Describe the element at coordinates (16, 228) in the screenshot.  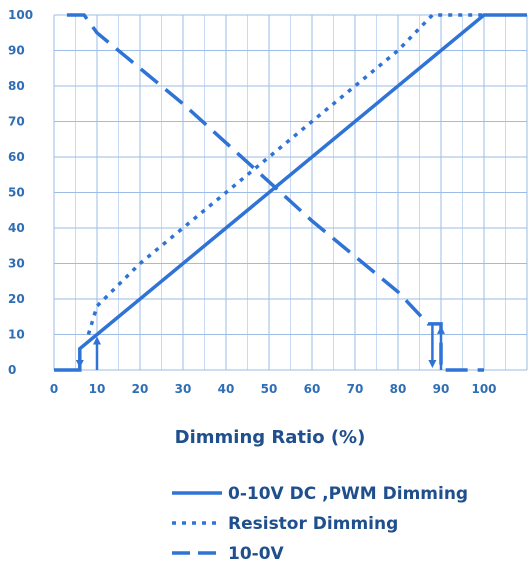
I see `y-tick-label: 40` at that location.